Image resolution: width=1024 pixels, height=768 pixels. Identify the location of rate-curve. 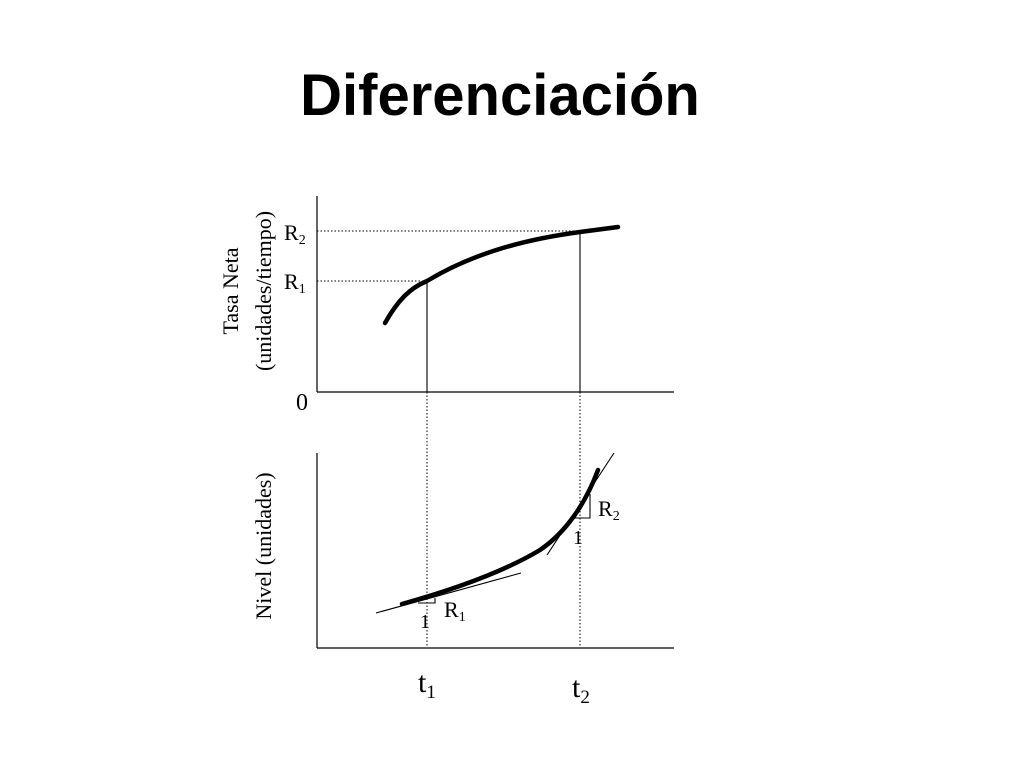
(501, 275).